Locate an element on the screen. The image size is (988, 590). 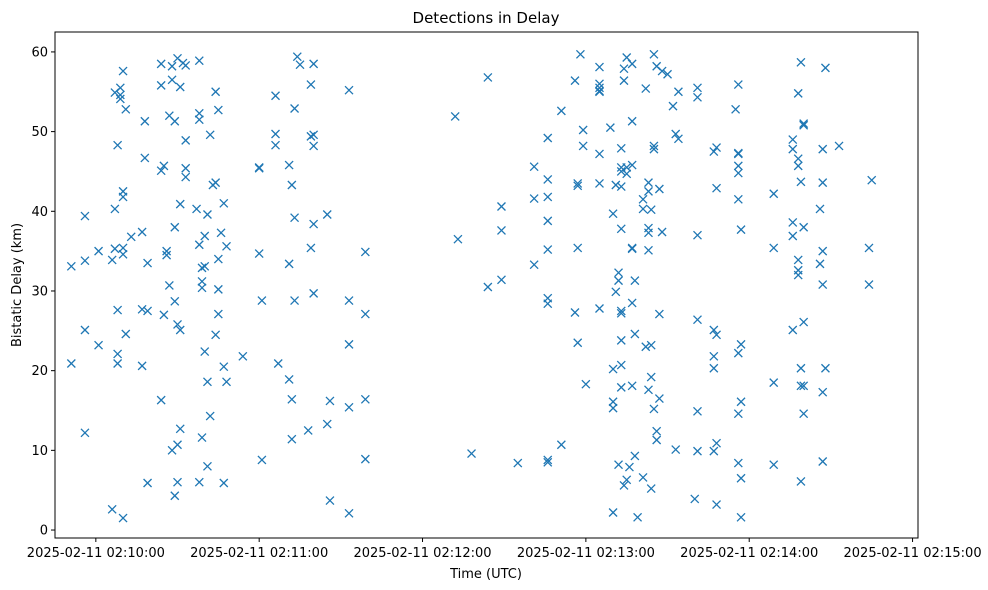
x-tick-label: 2025-02-11 02:14:00 is located at coordinates (749, 553).